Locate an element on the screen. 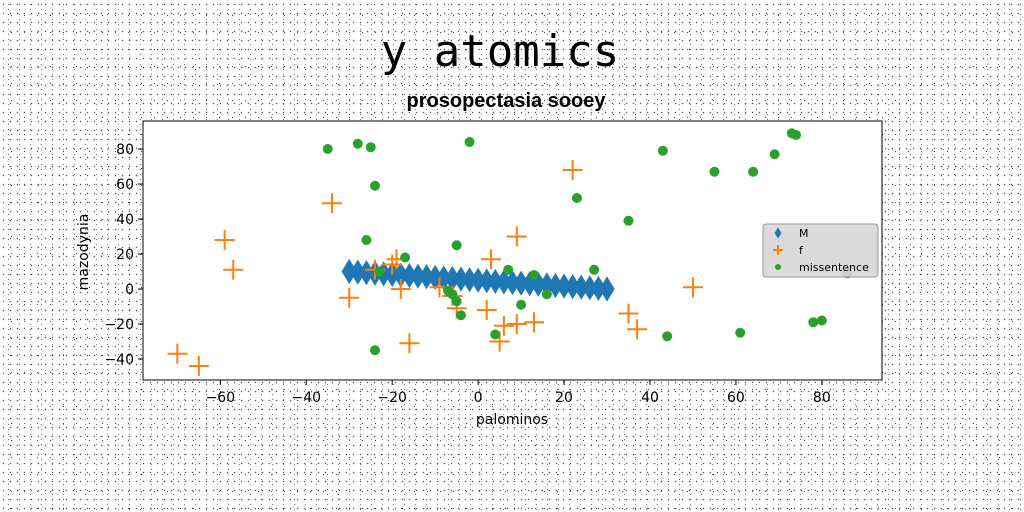 This screenshot has width=1024, height=512. x-tick-label: −40 is located at coordinates (306, 398).